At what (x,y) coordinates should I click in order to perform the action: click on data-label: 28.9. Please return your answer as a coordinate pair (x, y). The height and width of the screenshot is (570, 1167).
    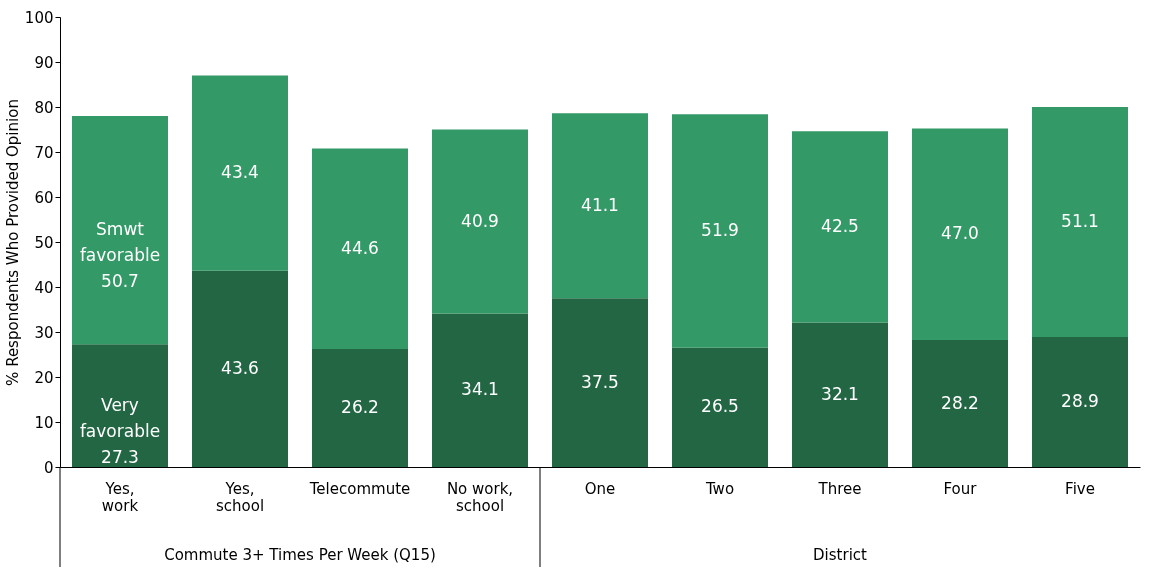
    Looking at the image, I should click on (1080, 400).